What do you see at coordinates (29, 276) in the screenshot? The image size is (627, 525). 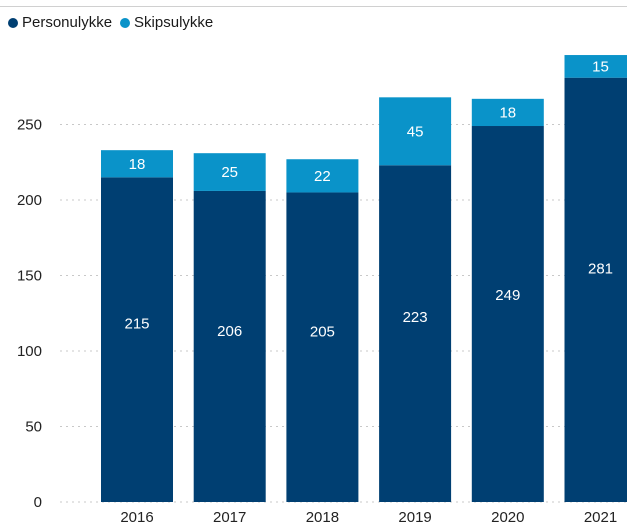 I see `y-tick-label: 150` at bounding box center [29, 276].